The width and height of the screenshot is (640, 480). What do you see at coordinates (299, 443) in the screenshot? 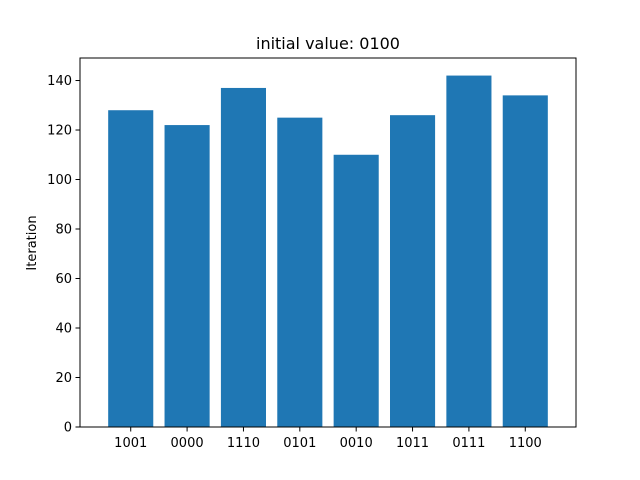
I see `x-tick-label: 0101` at bounding box center [299, 443].